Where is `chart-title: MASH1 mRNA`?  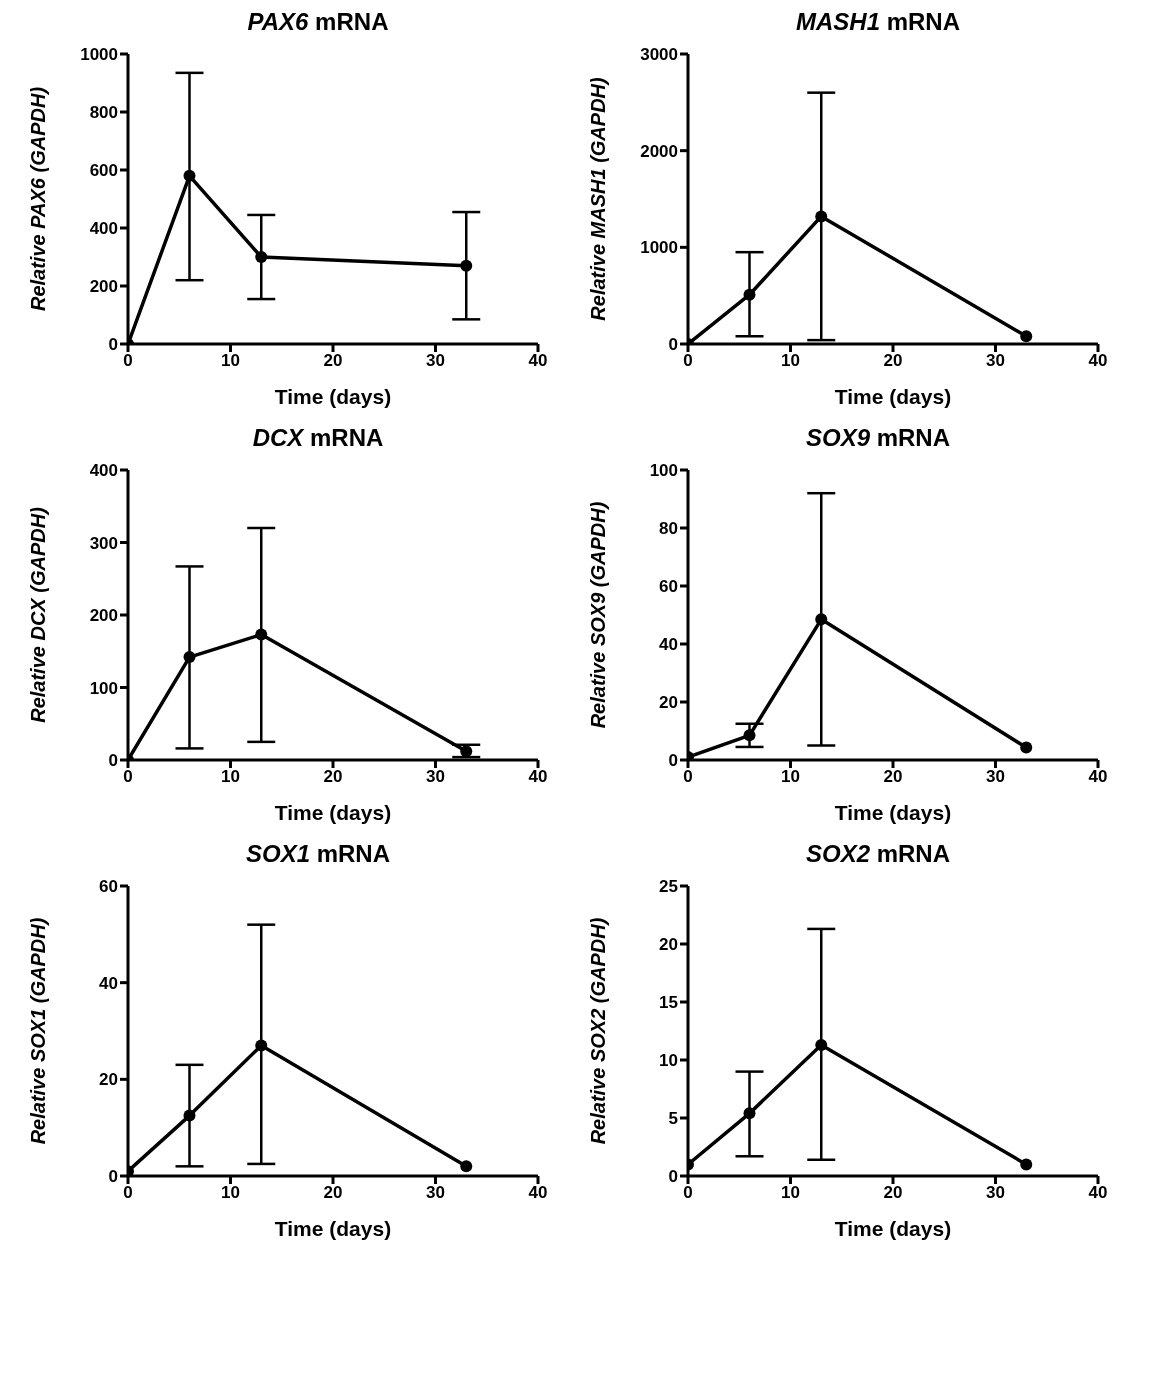
chart-title: MASH1 mRNA is located at coordinates (878, 22).